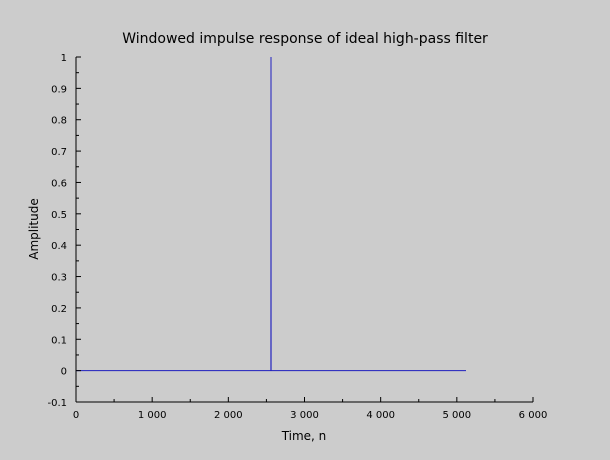 Image resolution: width=610 pixels, height=460 pixels. Describe the element at coordinates (59, 309) in the screenshot. I see `y-tick-label: 0.2` at that location.